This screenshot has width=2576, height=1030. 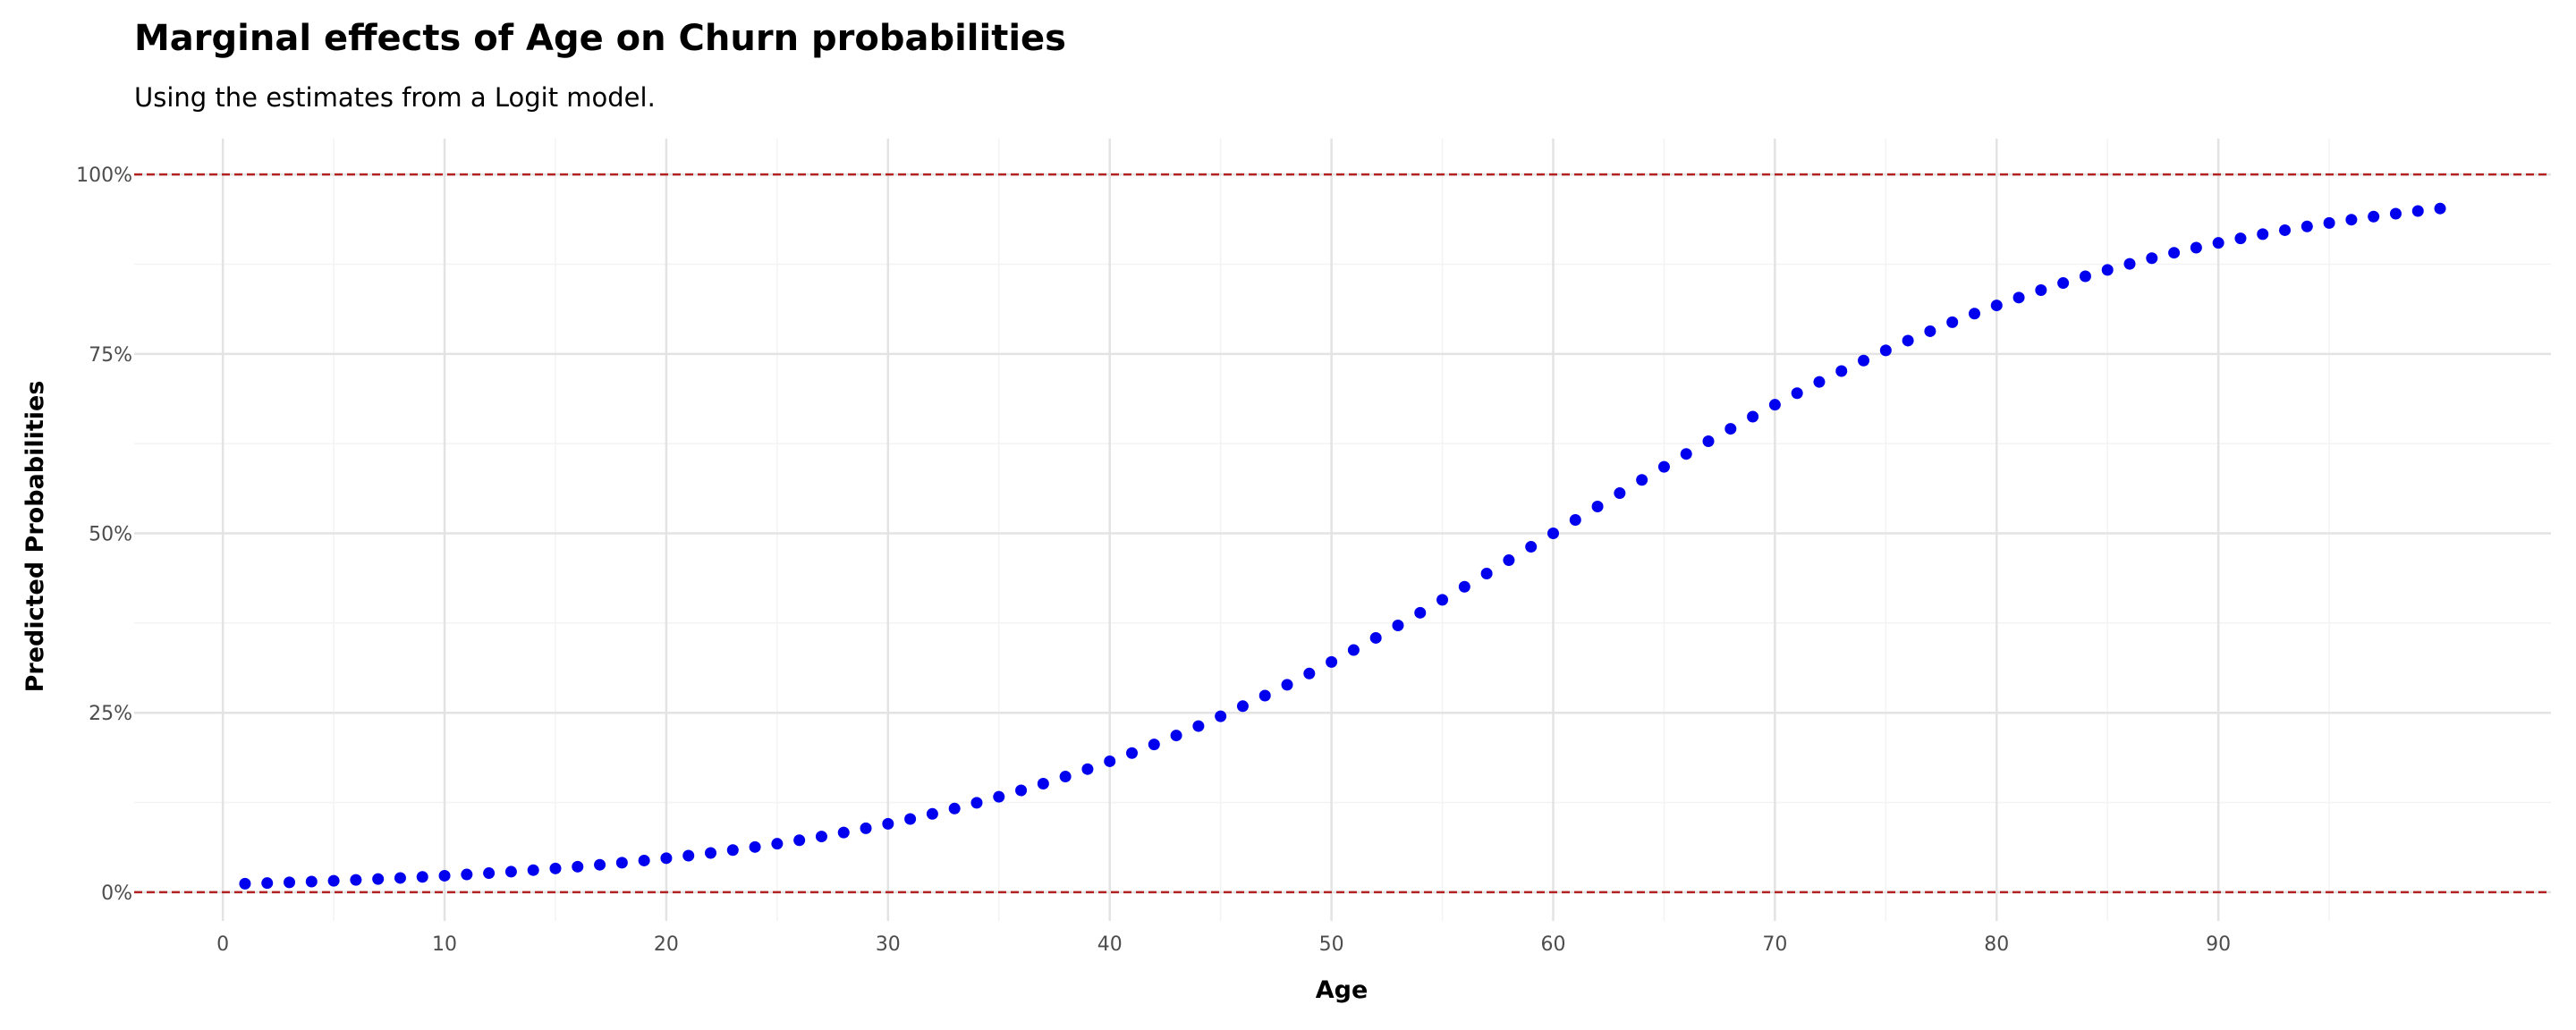 What do you see at coordinates (110, 535) in the screenshot?
I see `y-tick-label: 50%` at bounding box center [110, 535].